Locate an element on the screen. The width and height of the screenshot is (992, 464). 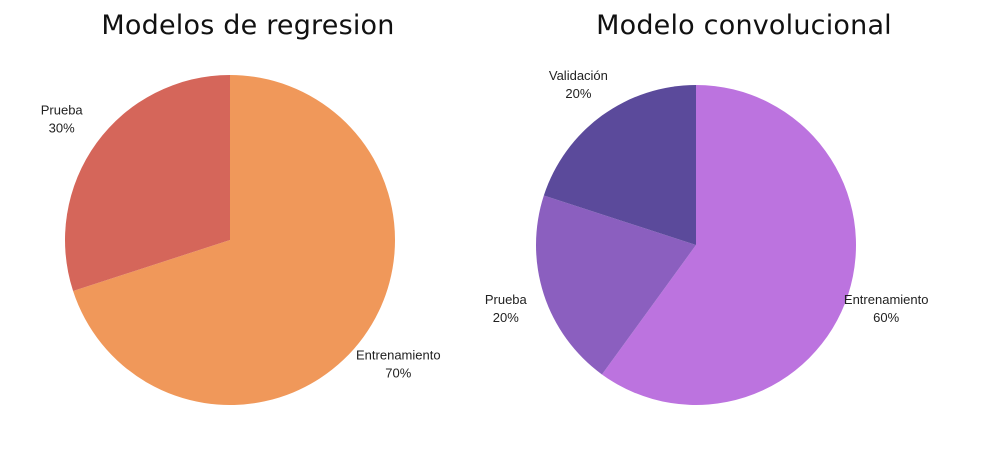
slice-value-entrenamiento: 60% is located at coordinates (886, 317).